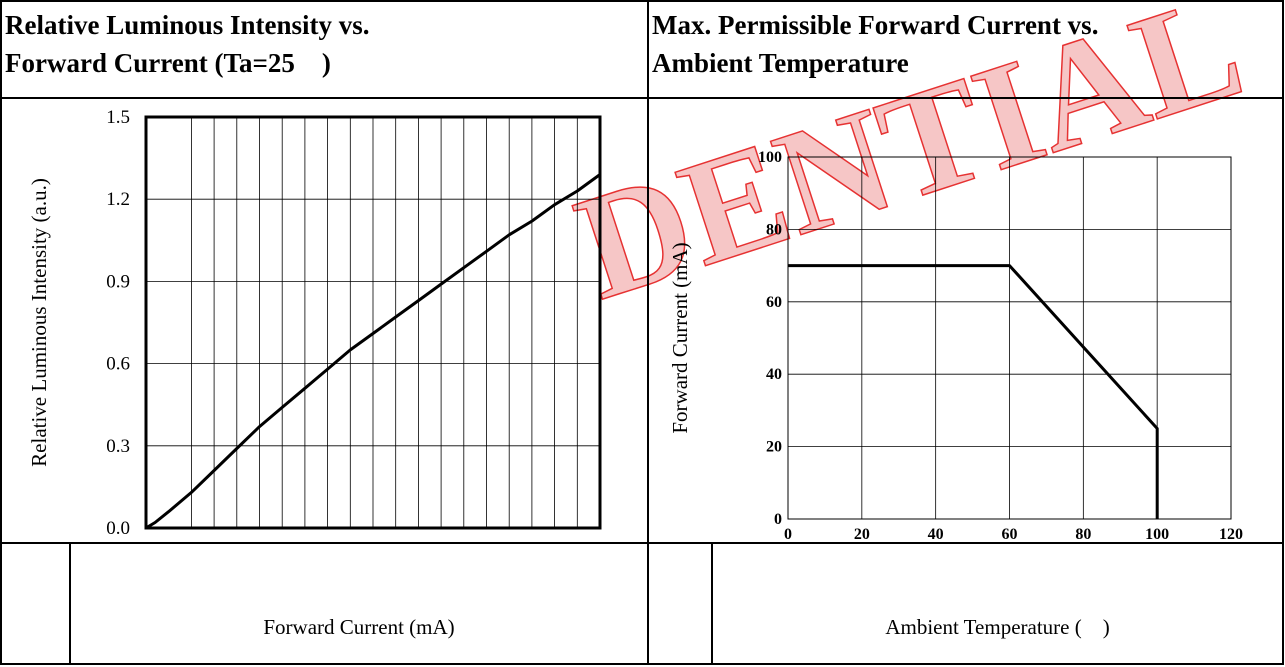 The image size is (1285, 667). Describe the element at coordinates (680, 337) in the screenshot. I see `y-axis-label: Forward Current (mA)` at that location.